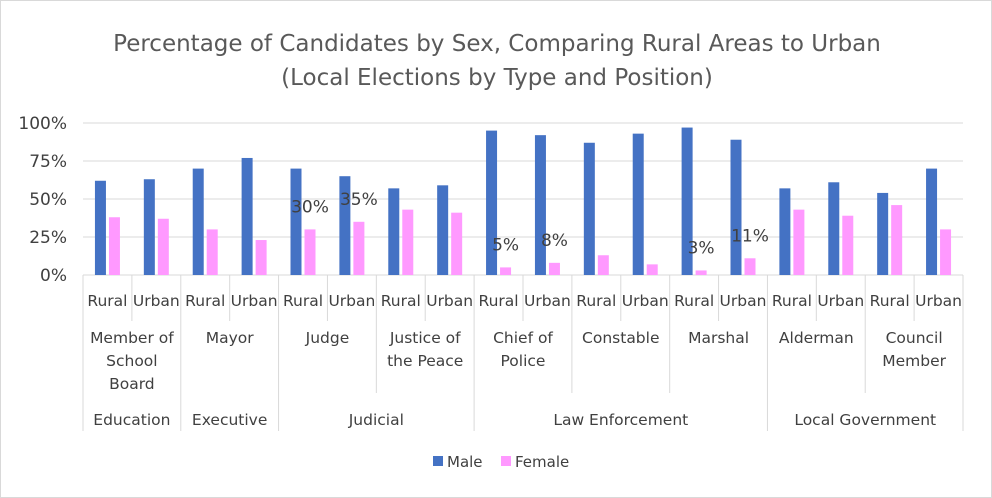 The height and width of the screenshot is (498, 992). What do you see at coordinates (750, 236) in the screenshot?
I see `data-label: 11%` at bounding box center [750, 236].